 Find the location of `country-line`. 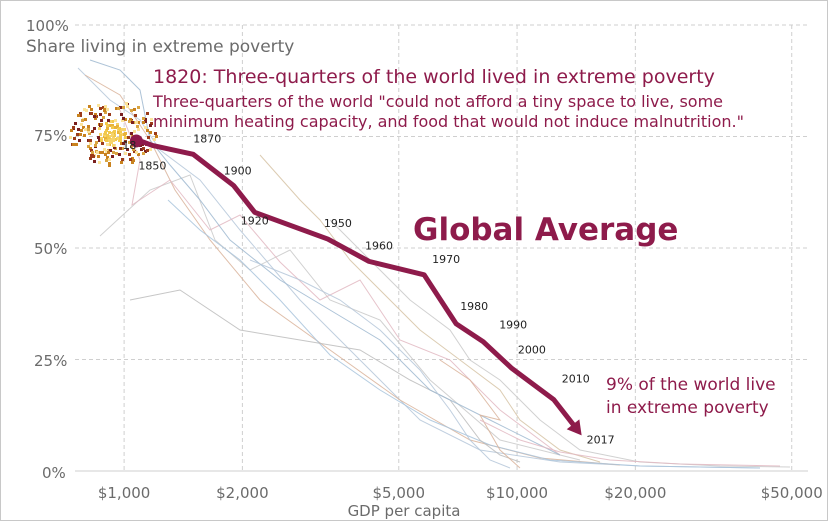

country-line is located at coordinates (630, 443).